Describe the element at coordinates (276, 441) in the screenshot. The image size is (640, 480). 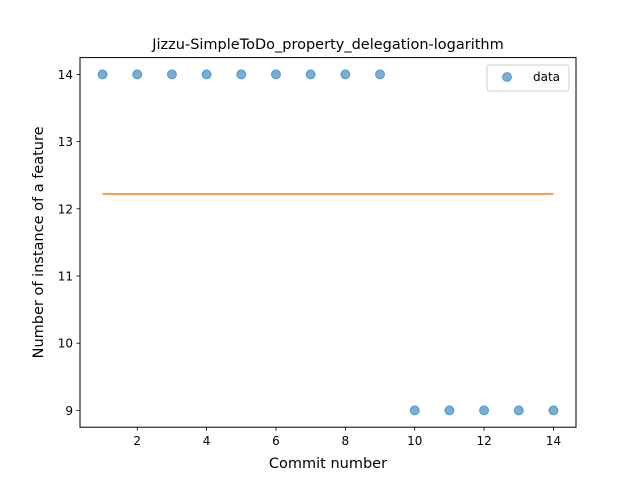
I see `x-tick-label: 6` at that location.